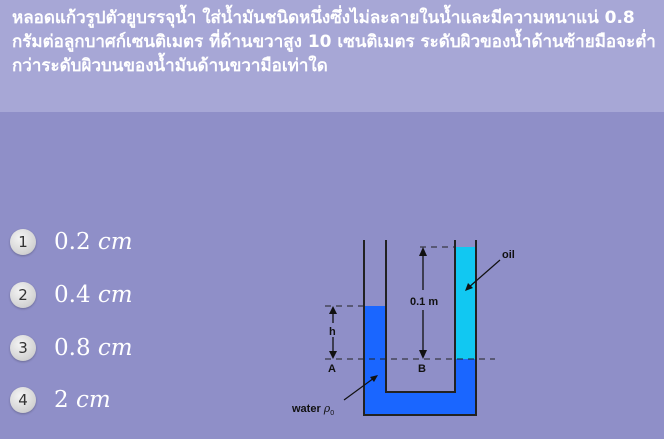 The width and height of the screenshot is (664, 439). I want to click on oil-column, so click(465, 303).